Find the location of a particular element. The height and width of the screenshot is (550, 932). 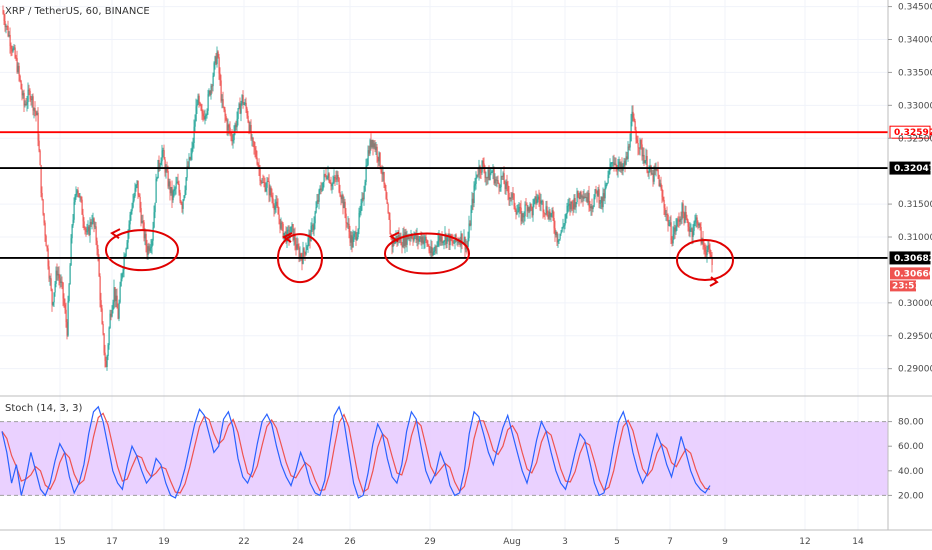

price-tick-label: 0.33500 is located at coordinates (915, 73).